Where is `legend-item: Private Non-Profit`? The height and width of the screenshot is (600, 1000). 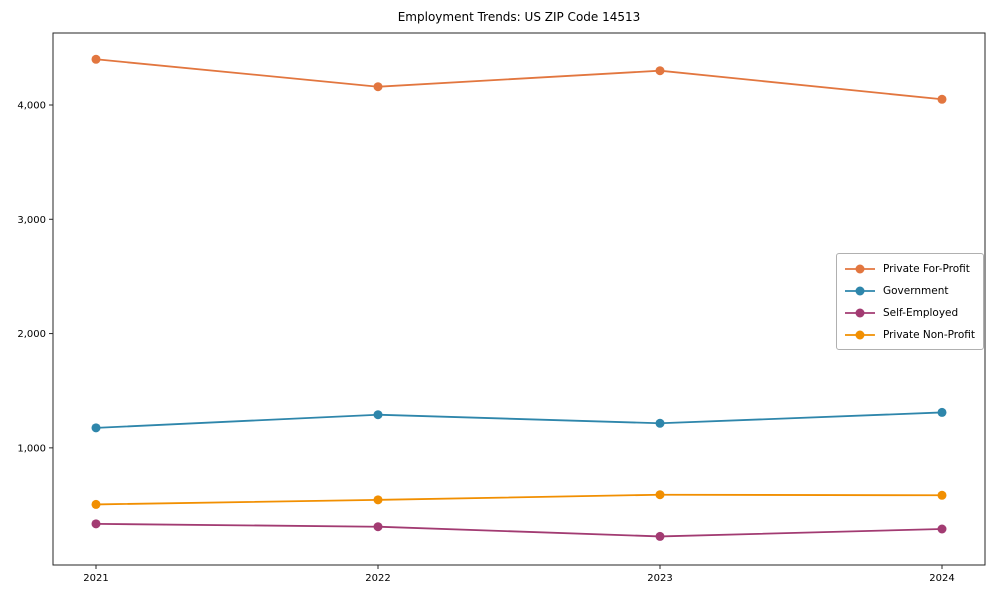 legend-item: Private Non-Profit is located at coordinates (909, 334).